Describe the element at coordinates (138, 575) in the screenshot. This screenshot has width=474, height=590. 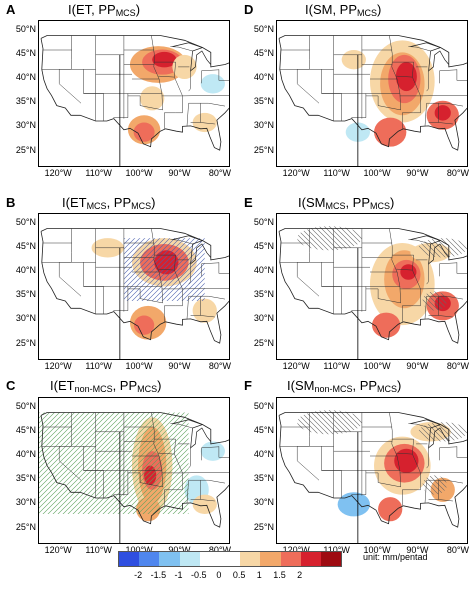
I see `colorbar-tick-label: -2` at that location.